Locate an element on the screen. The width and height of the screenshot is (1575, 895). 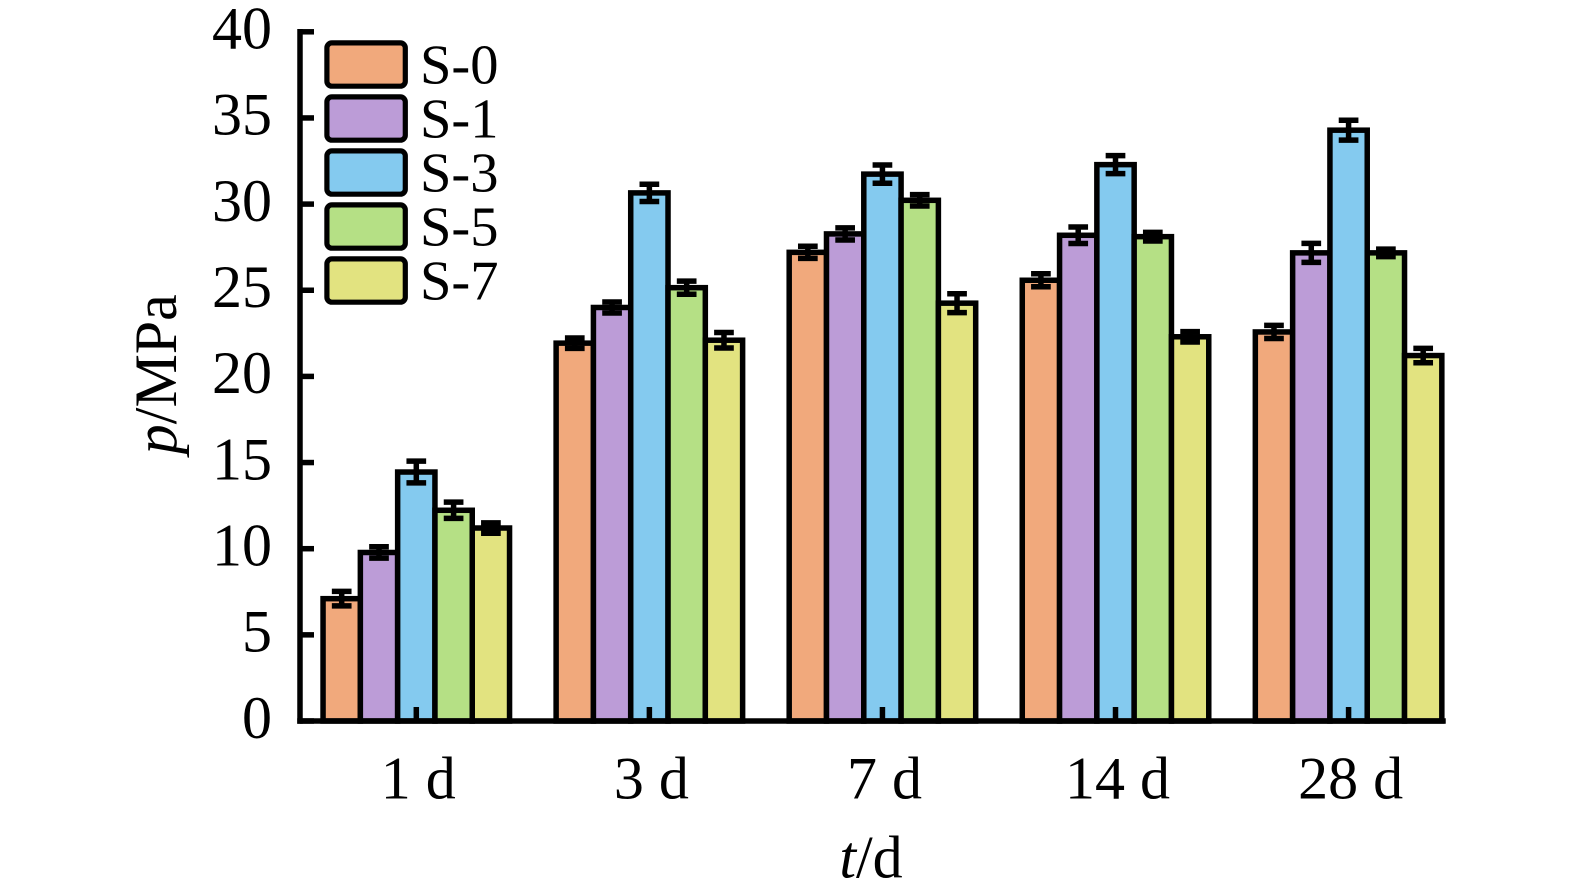
svg-text: 25 is located at coordinates (242, 287).